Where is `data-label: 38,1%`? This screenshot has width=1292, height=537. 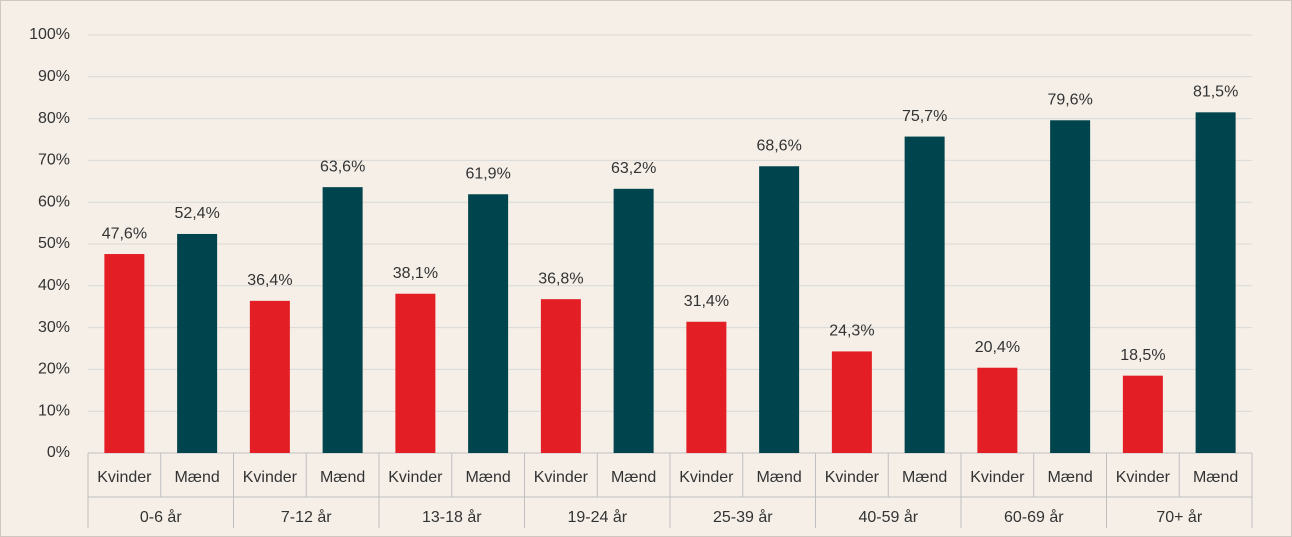
data-label: 38,1% is located at coordinates (415, 273).